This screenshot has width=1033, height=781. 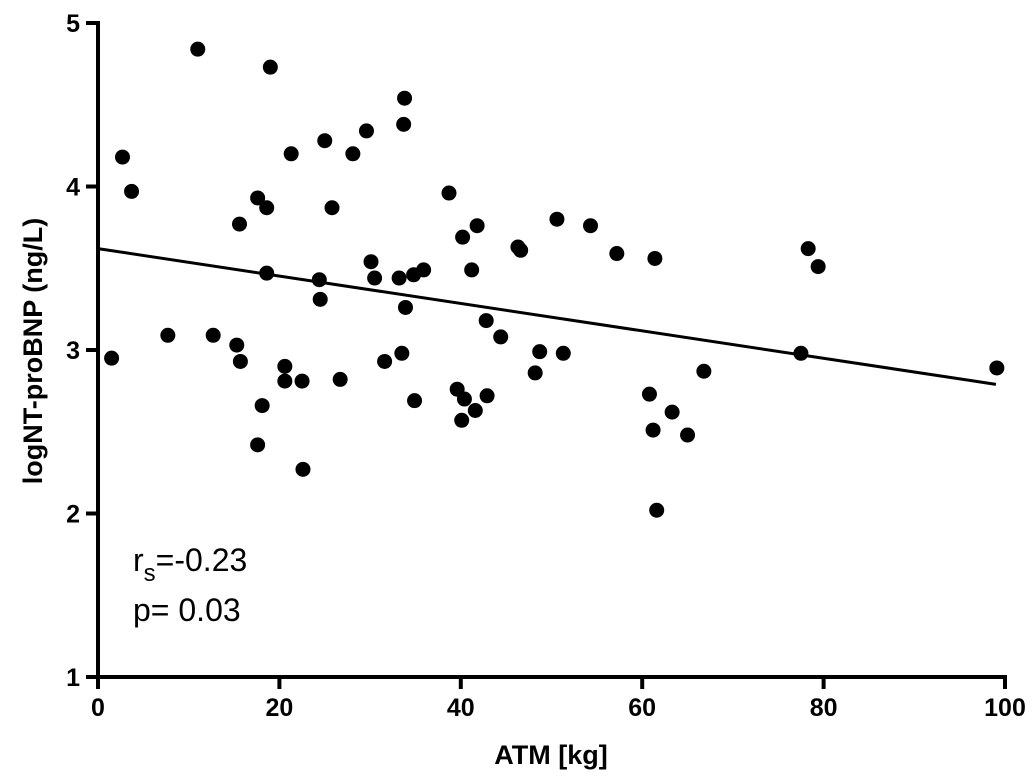 What do you see at coordinates (138, 560) in the screenshot?
I see `spearman-r: r` at bounding box center [138, 560].